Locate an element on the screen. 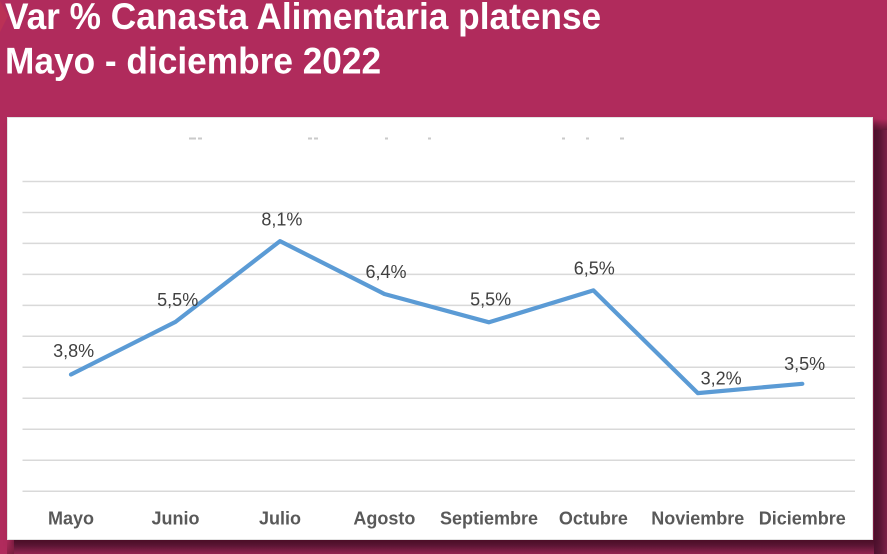 The width and height of the screenshot is (887, 554). svg-text: Mayo is located at coordinates (71, 519).